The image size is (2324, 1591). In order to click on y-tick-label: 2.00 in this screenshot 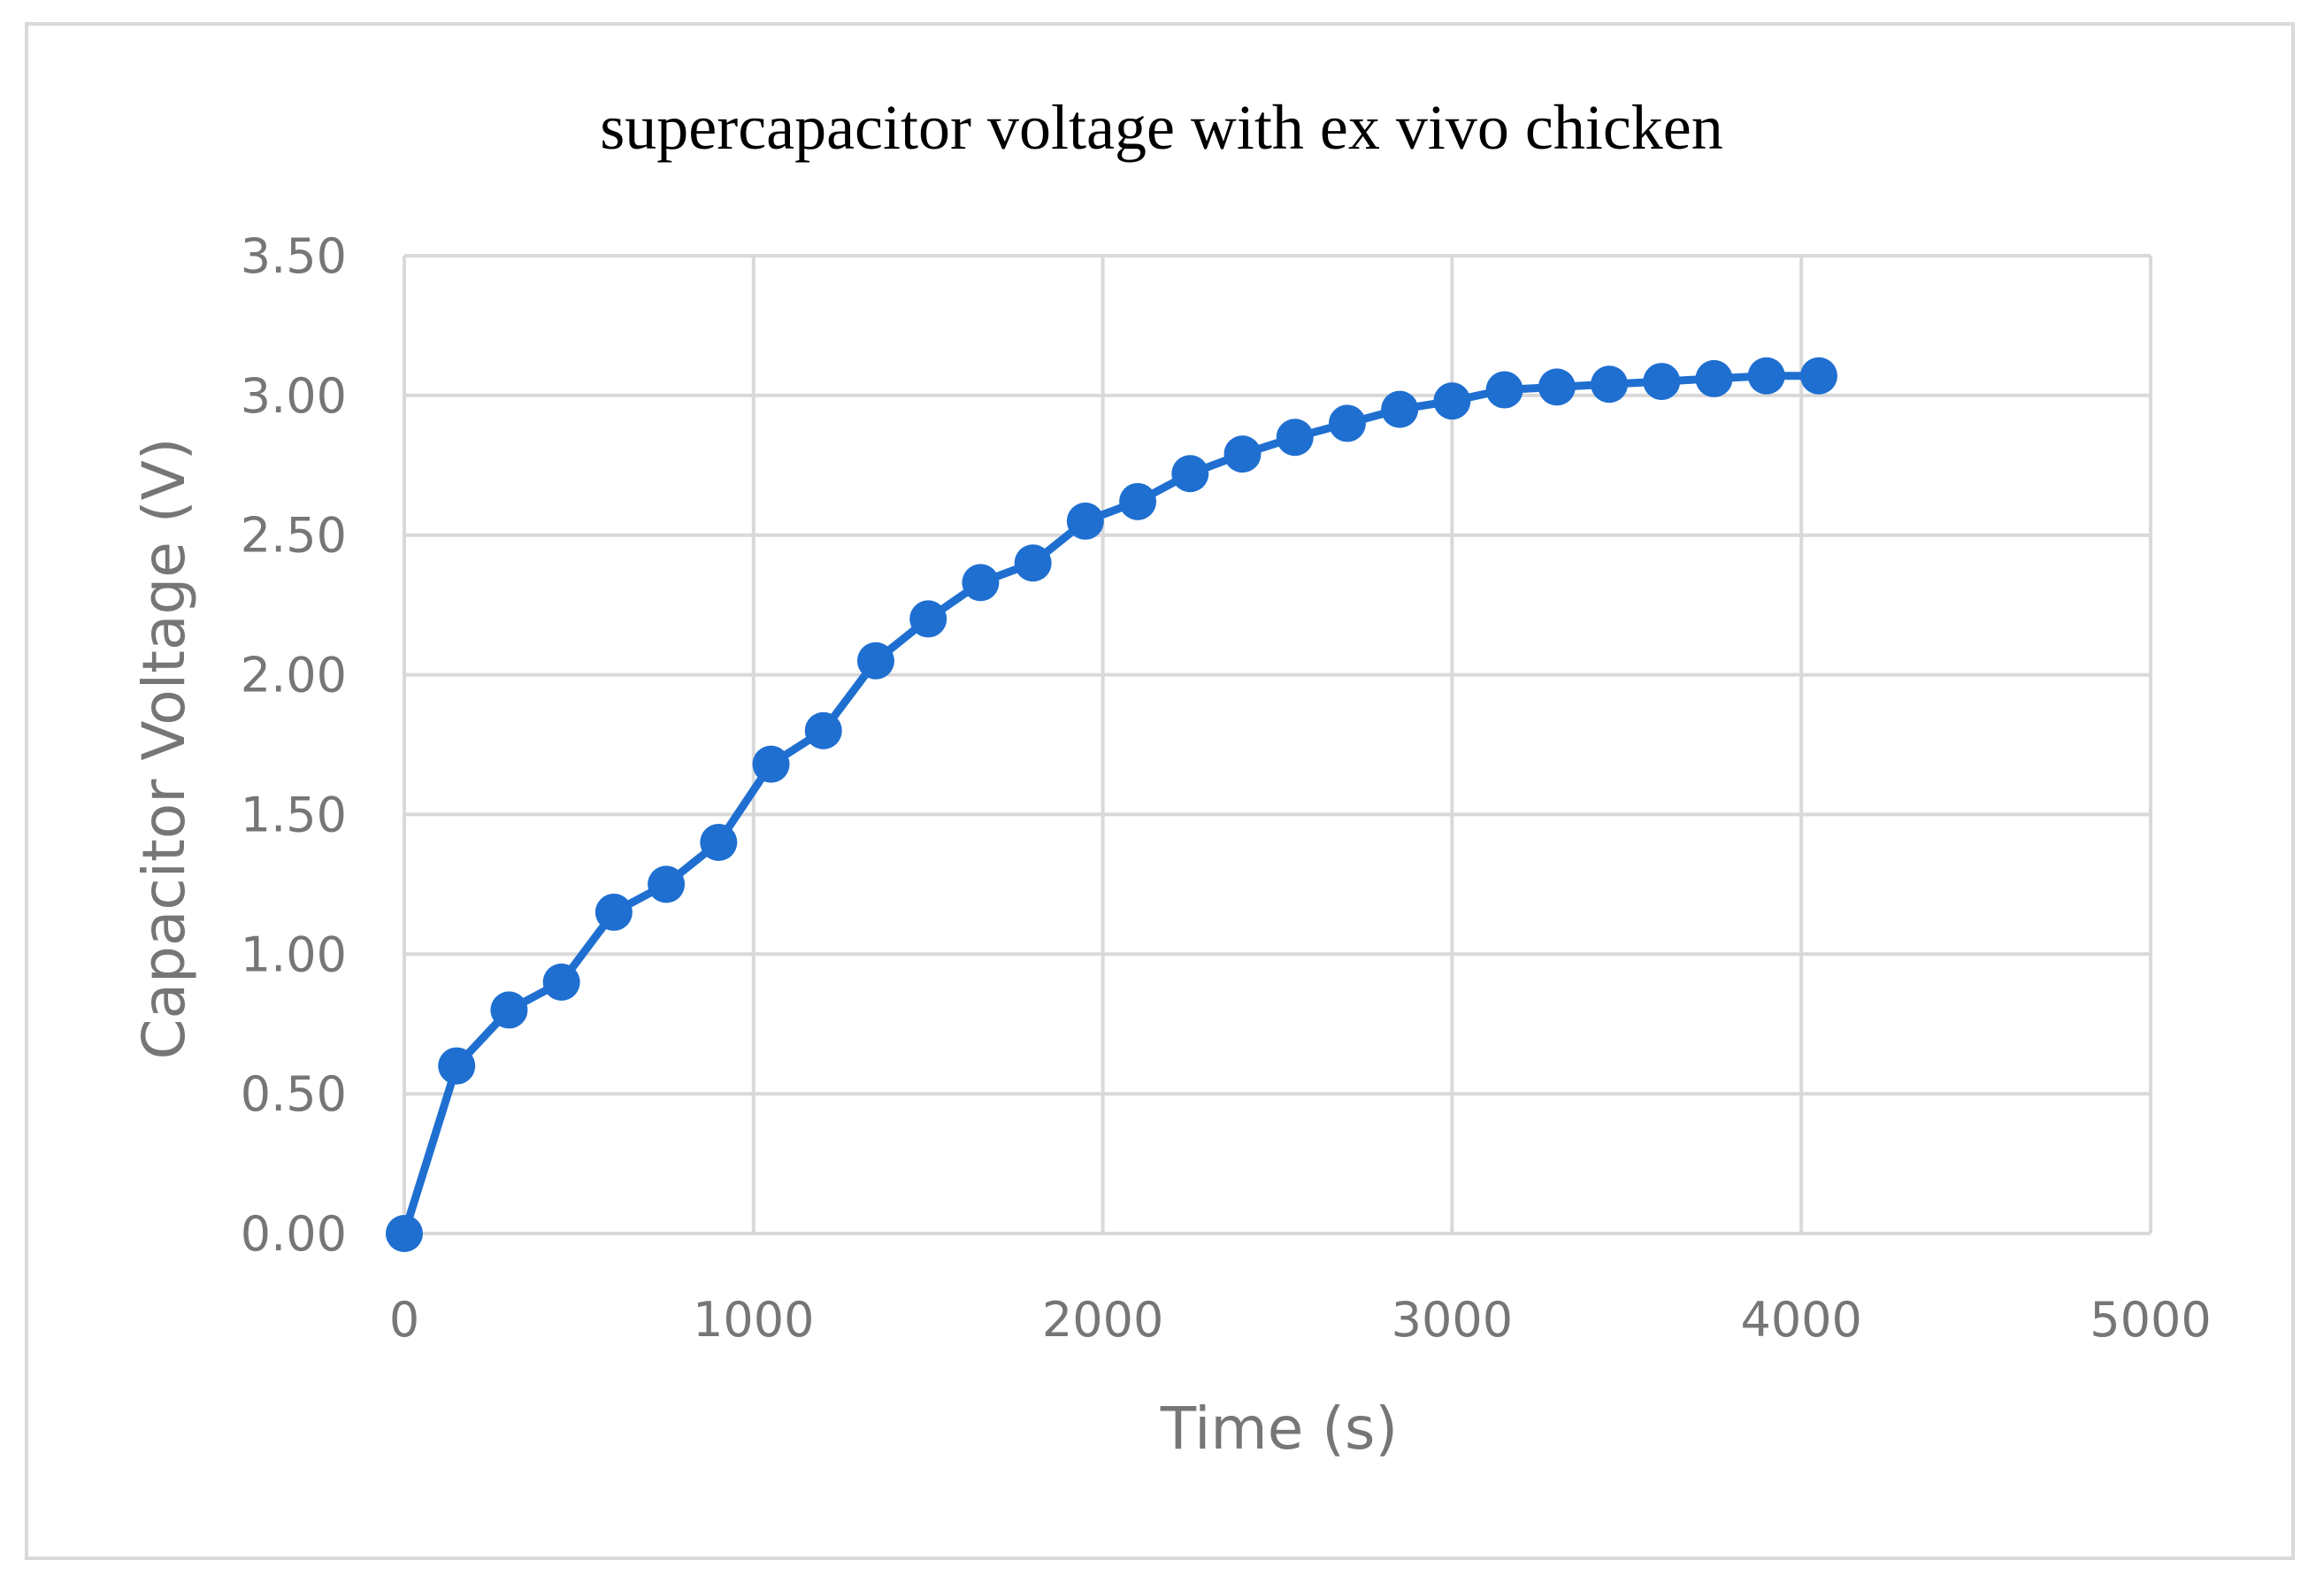, I will do `click(294, 675)`.